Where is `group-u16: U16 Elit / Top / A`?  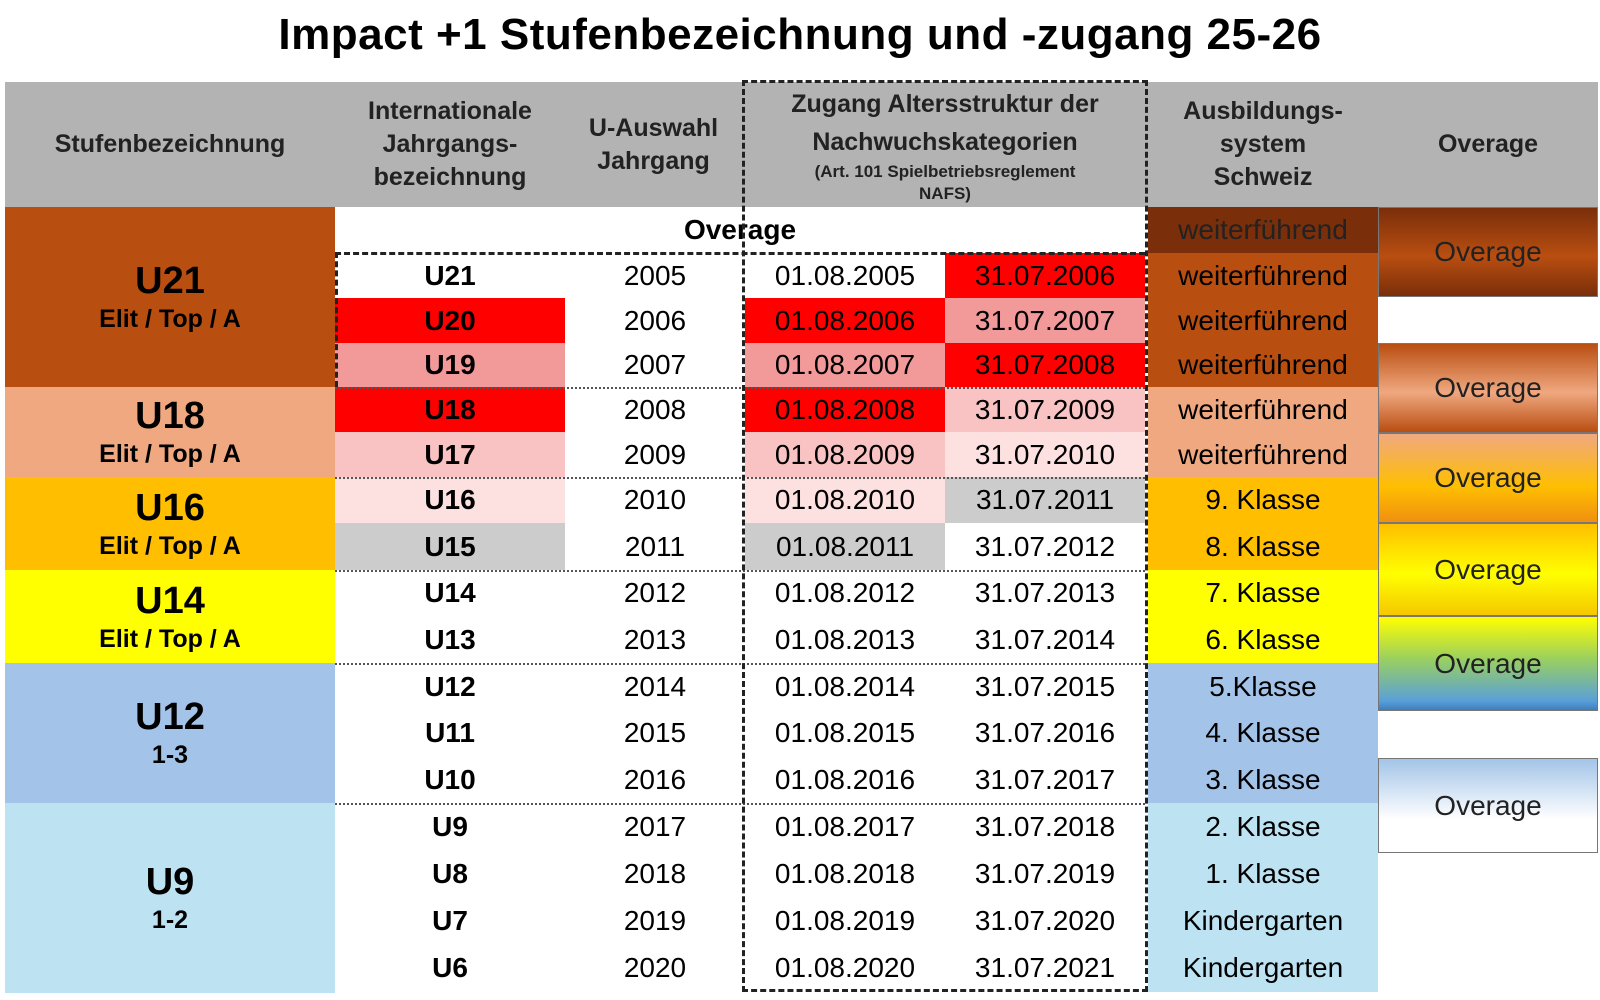
group-u16: U16 Elit / Top / A is located at coordinates (170, 523).